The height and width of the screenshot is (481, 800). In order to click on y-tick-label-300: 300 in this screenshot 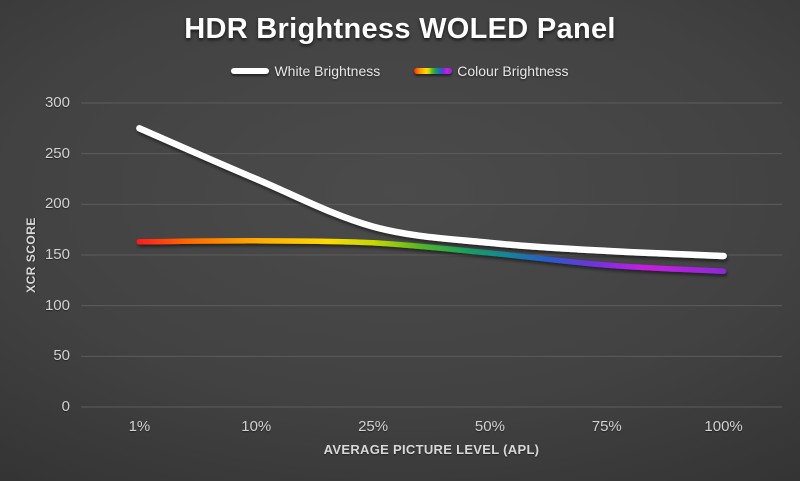, I will do `click(57, 102)`.